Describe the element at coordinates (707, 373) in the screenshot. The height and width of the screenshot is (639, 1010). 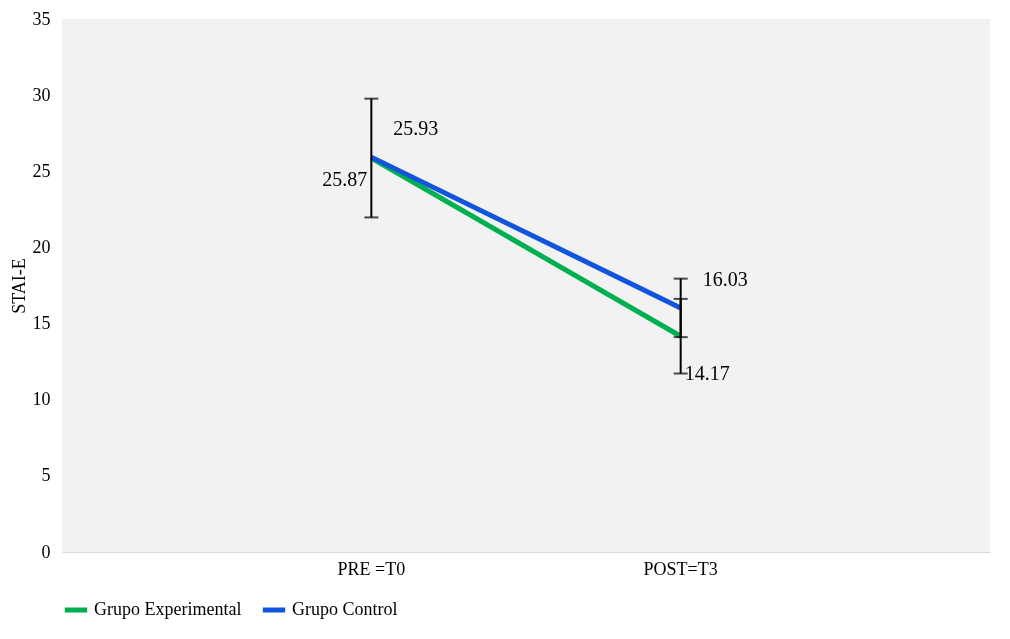
I see `data-label: 14.17` at that location.